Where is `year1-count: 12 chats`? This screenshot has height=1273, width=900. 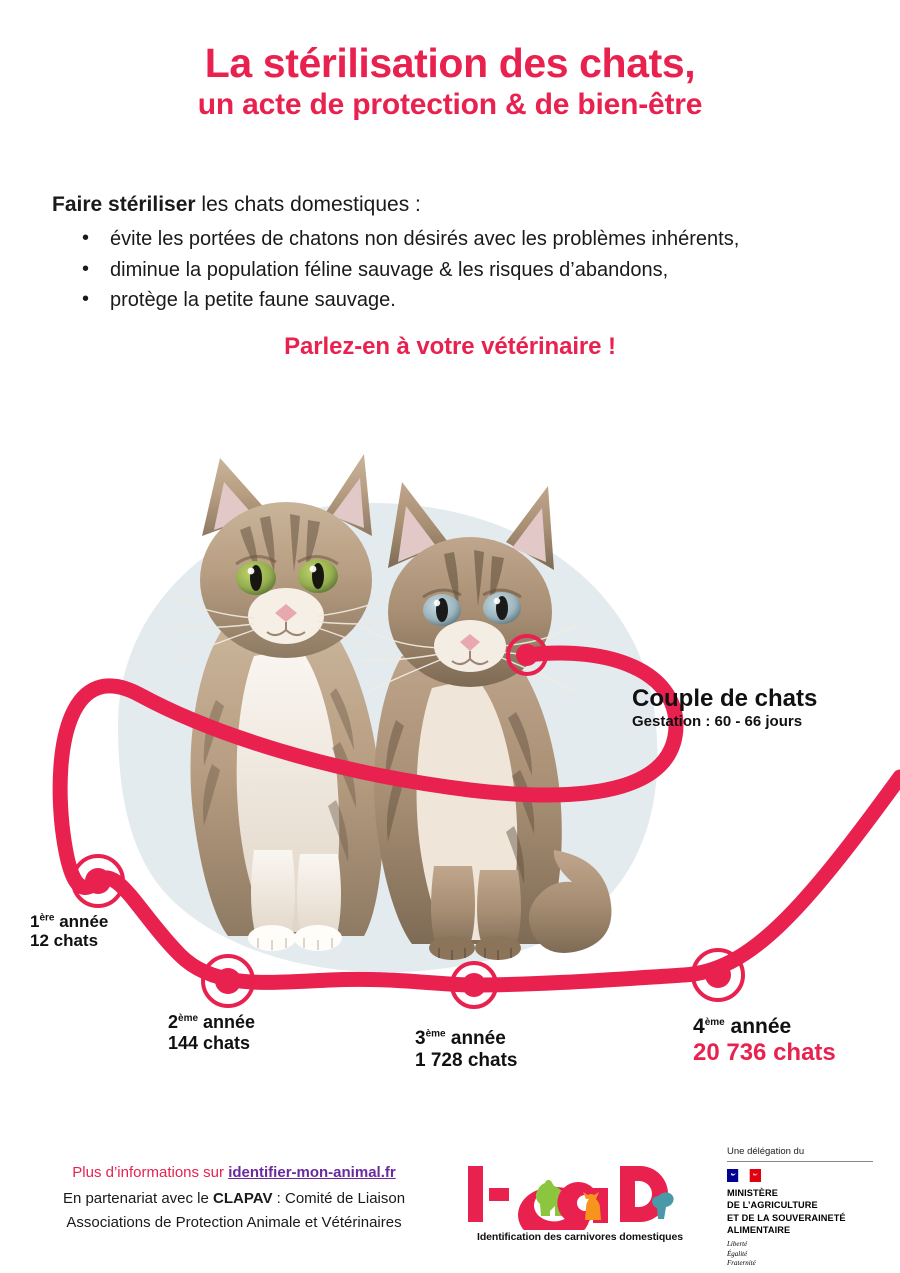
year1-count: 12 chats is located at coordinates (64, 941).